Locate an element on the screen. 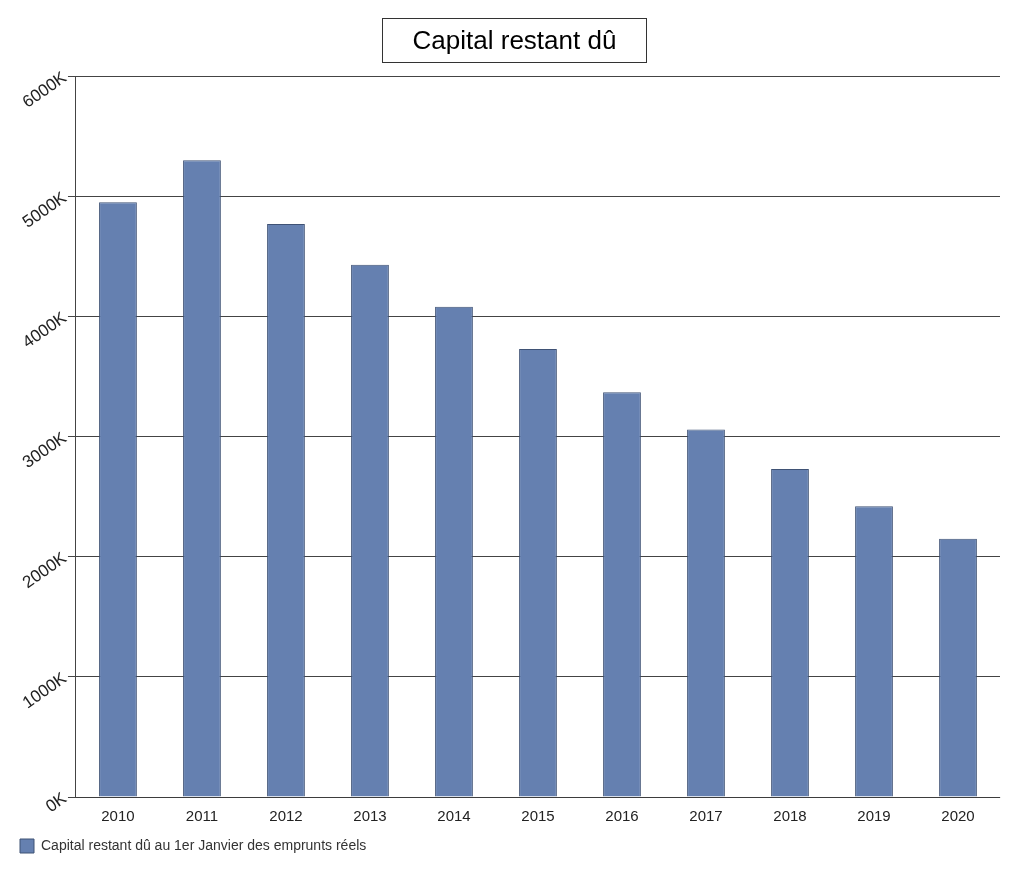  legend-label: Capital restant dû au 1er Janvier des emprunts réels is located at coordinates (204, 844).